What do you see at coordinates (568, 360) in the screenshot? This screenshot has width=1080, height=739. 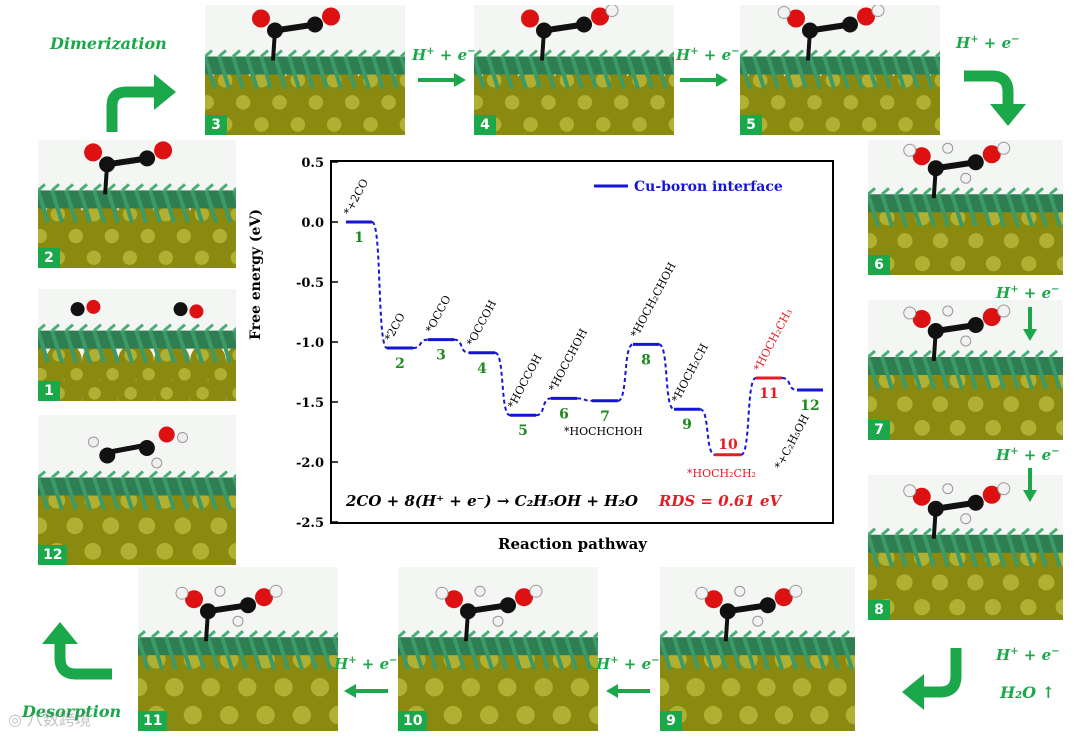 I see `species-label-6: *HOCCHOH` at bounding box center [568, 360].